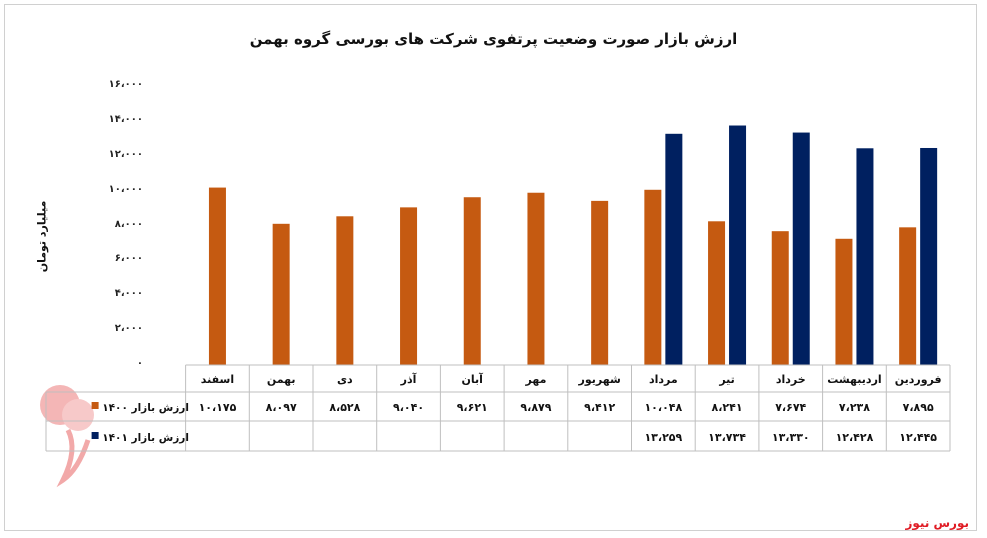 The width and height of the screenshot is (987, 538). What do you see at coordinates (218, 407) in the screenshot?
I see `data-label-1400: ۱۰،۱۷۵` at bounding box center [218, 407].